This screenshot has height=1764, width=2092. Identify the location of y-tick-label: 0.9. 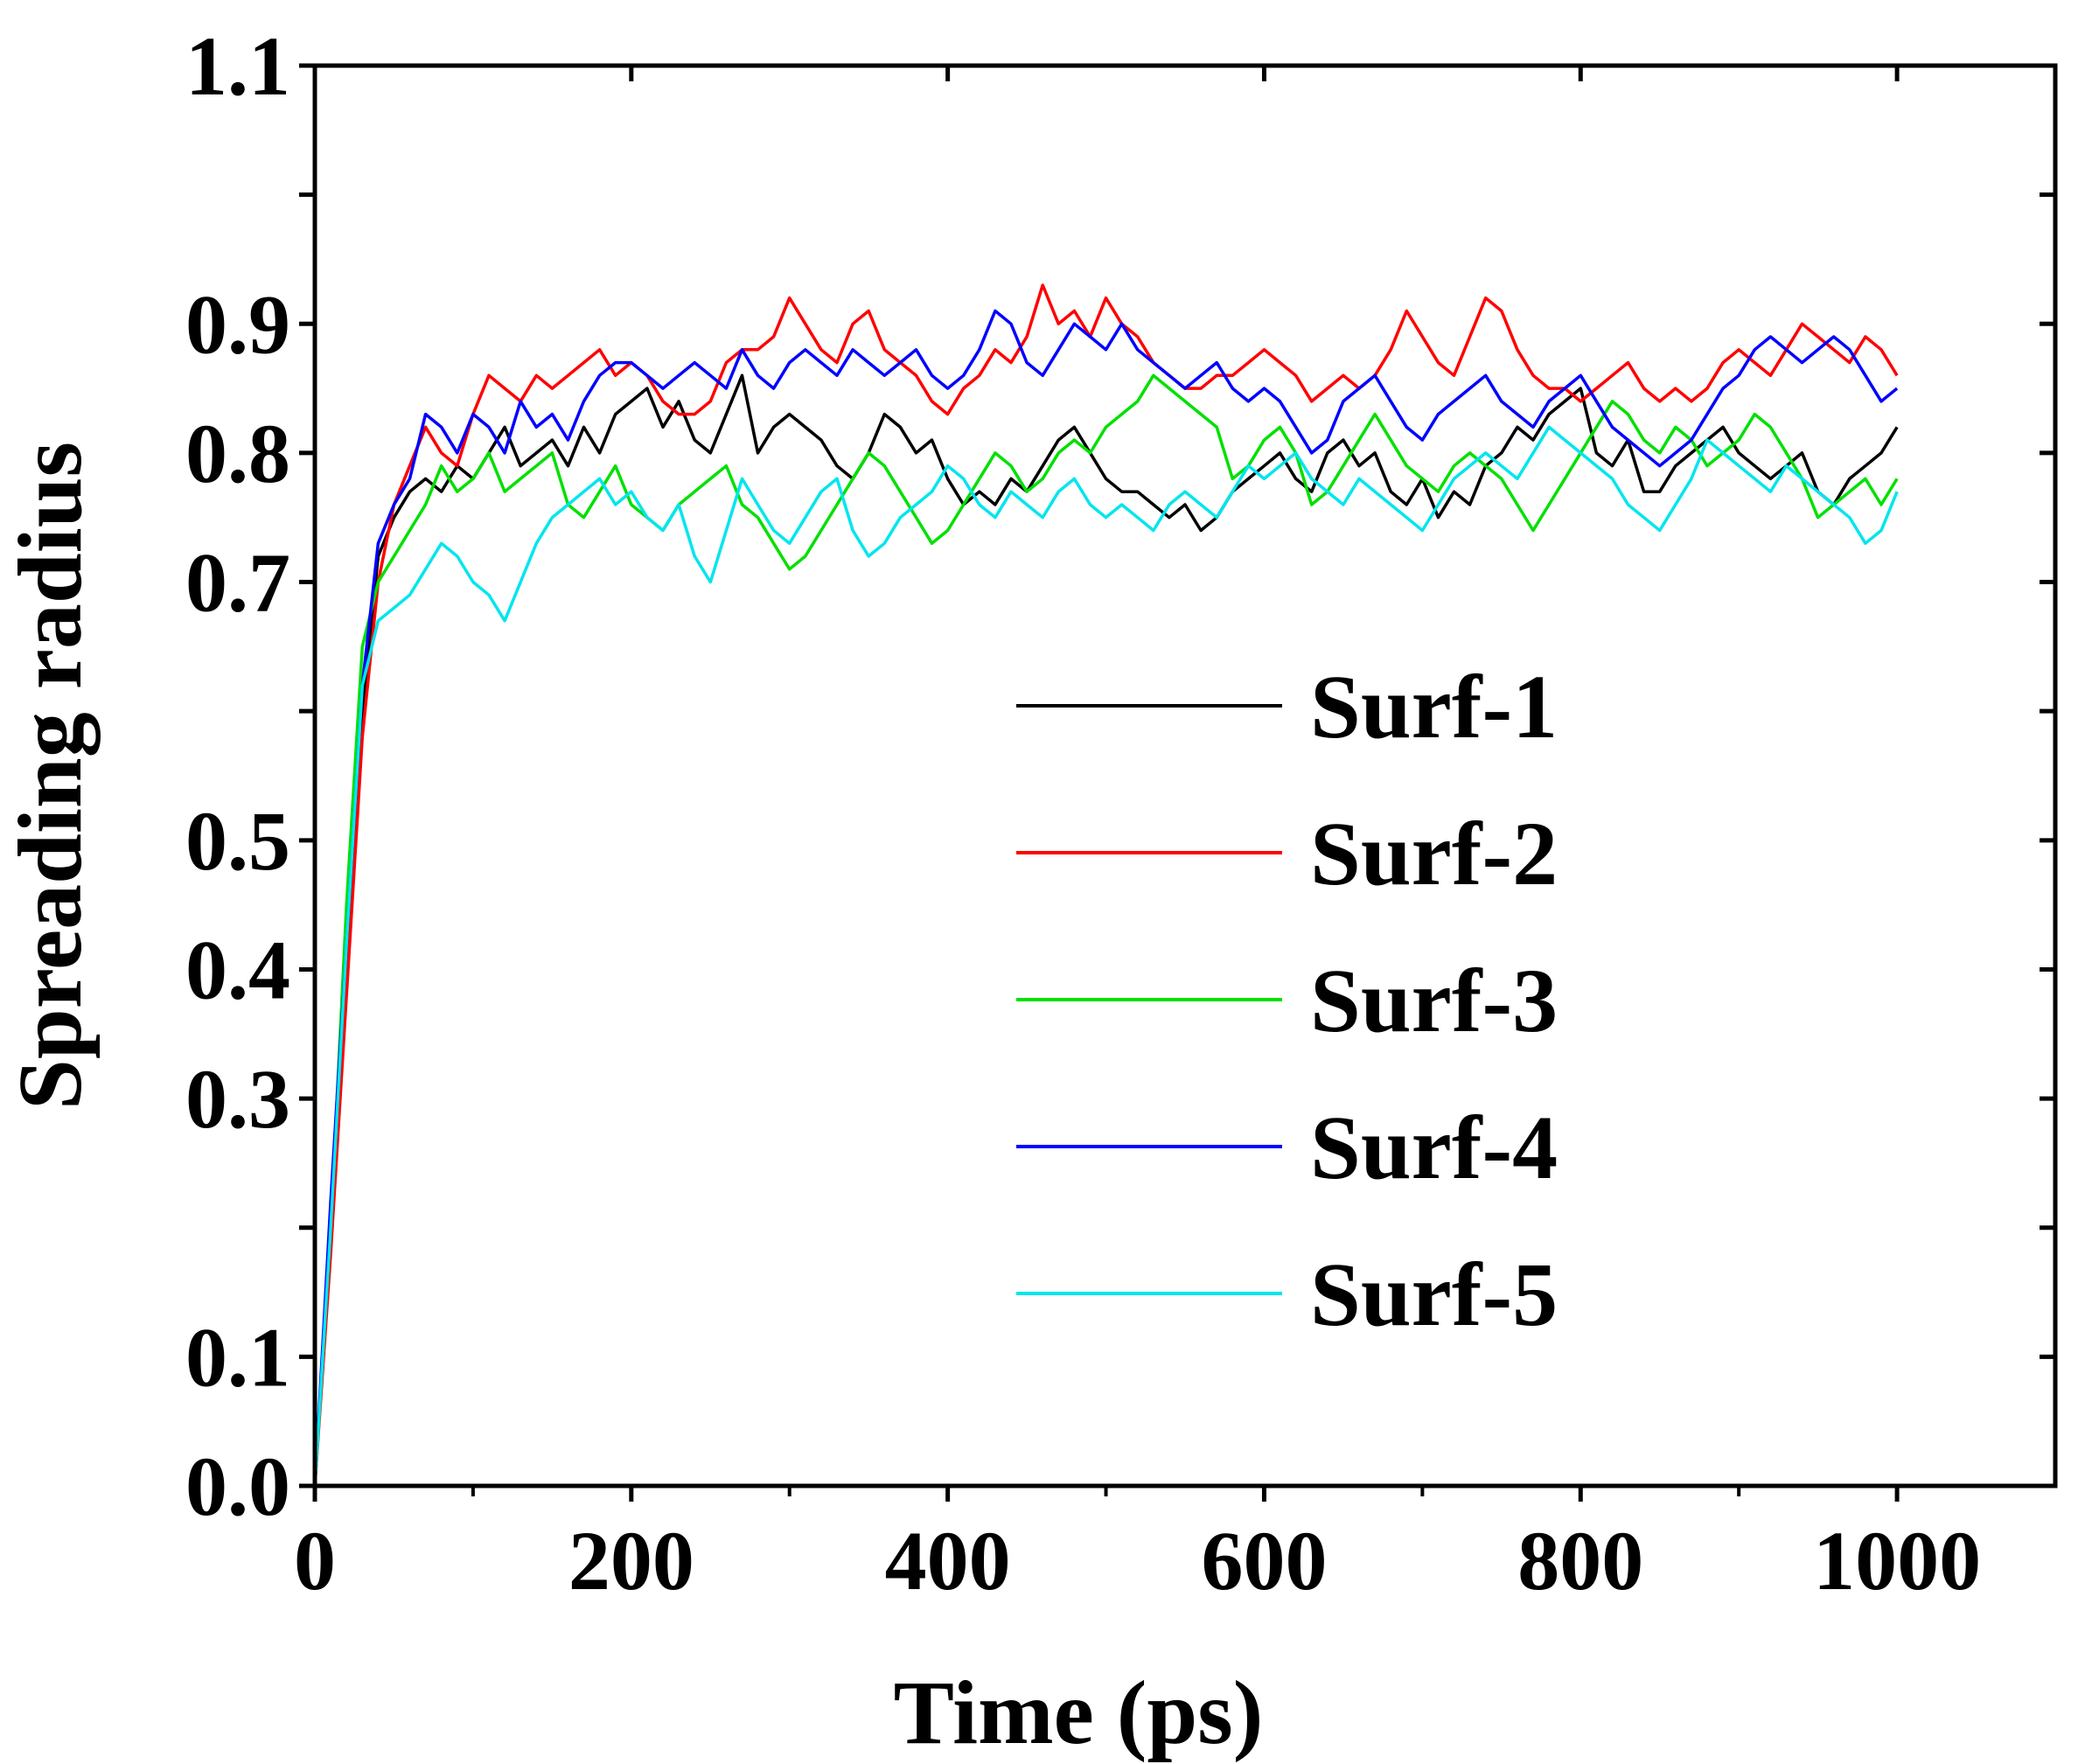
(237, 324).